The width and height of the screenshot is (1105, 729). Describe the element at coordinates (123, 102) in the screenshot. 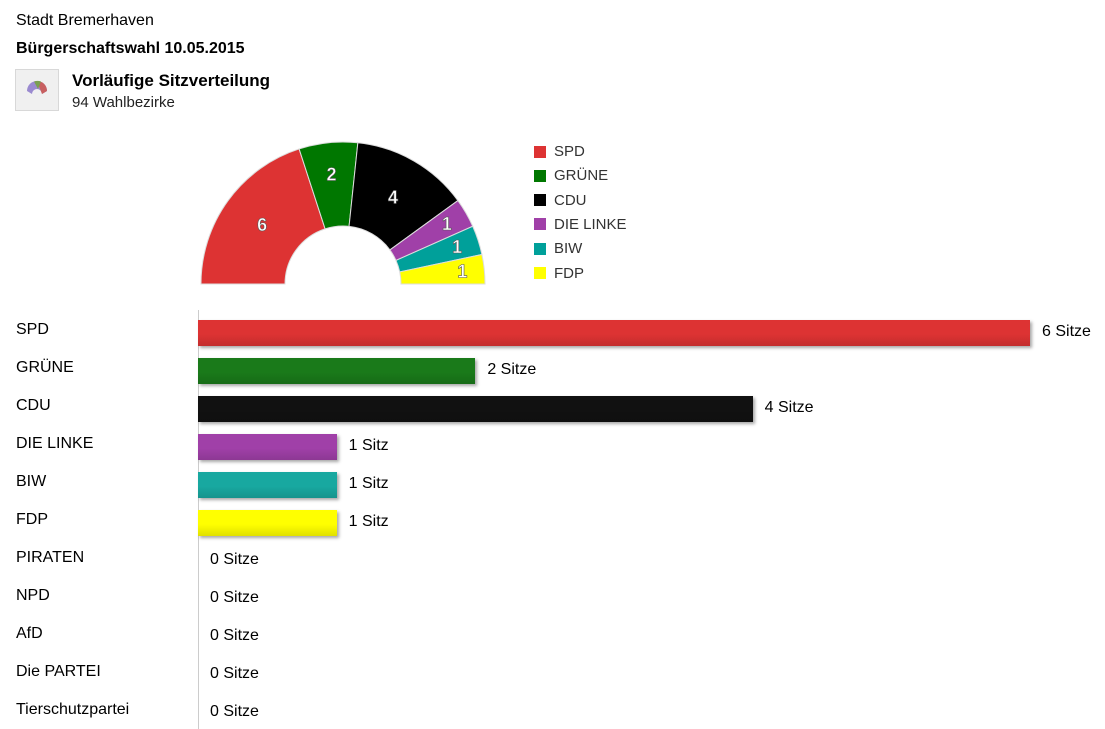

I see `districts-count: 94 Wahlbezirke` at that location.